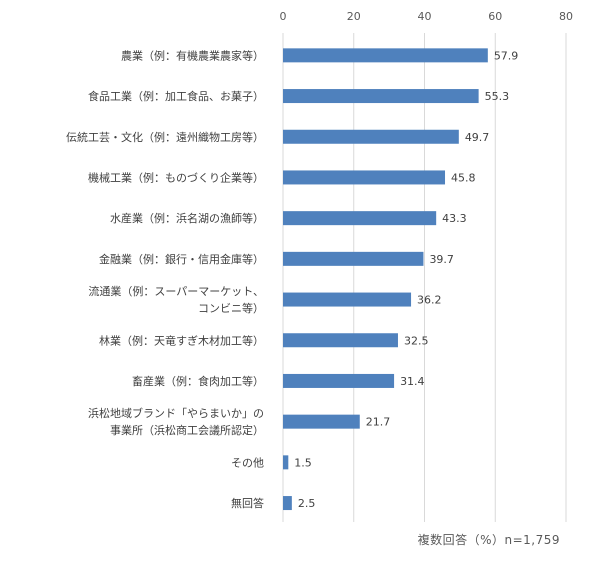 The width and height of the screenshot is (616, 573). Describe the element at coordinates (441, 259) in the screenshot. I see `value-label: 39.7` at that location.